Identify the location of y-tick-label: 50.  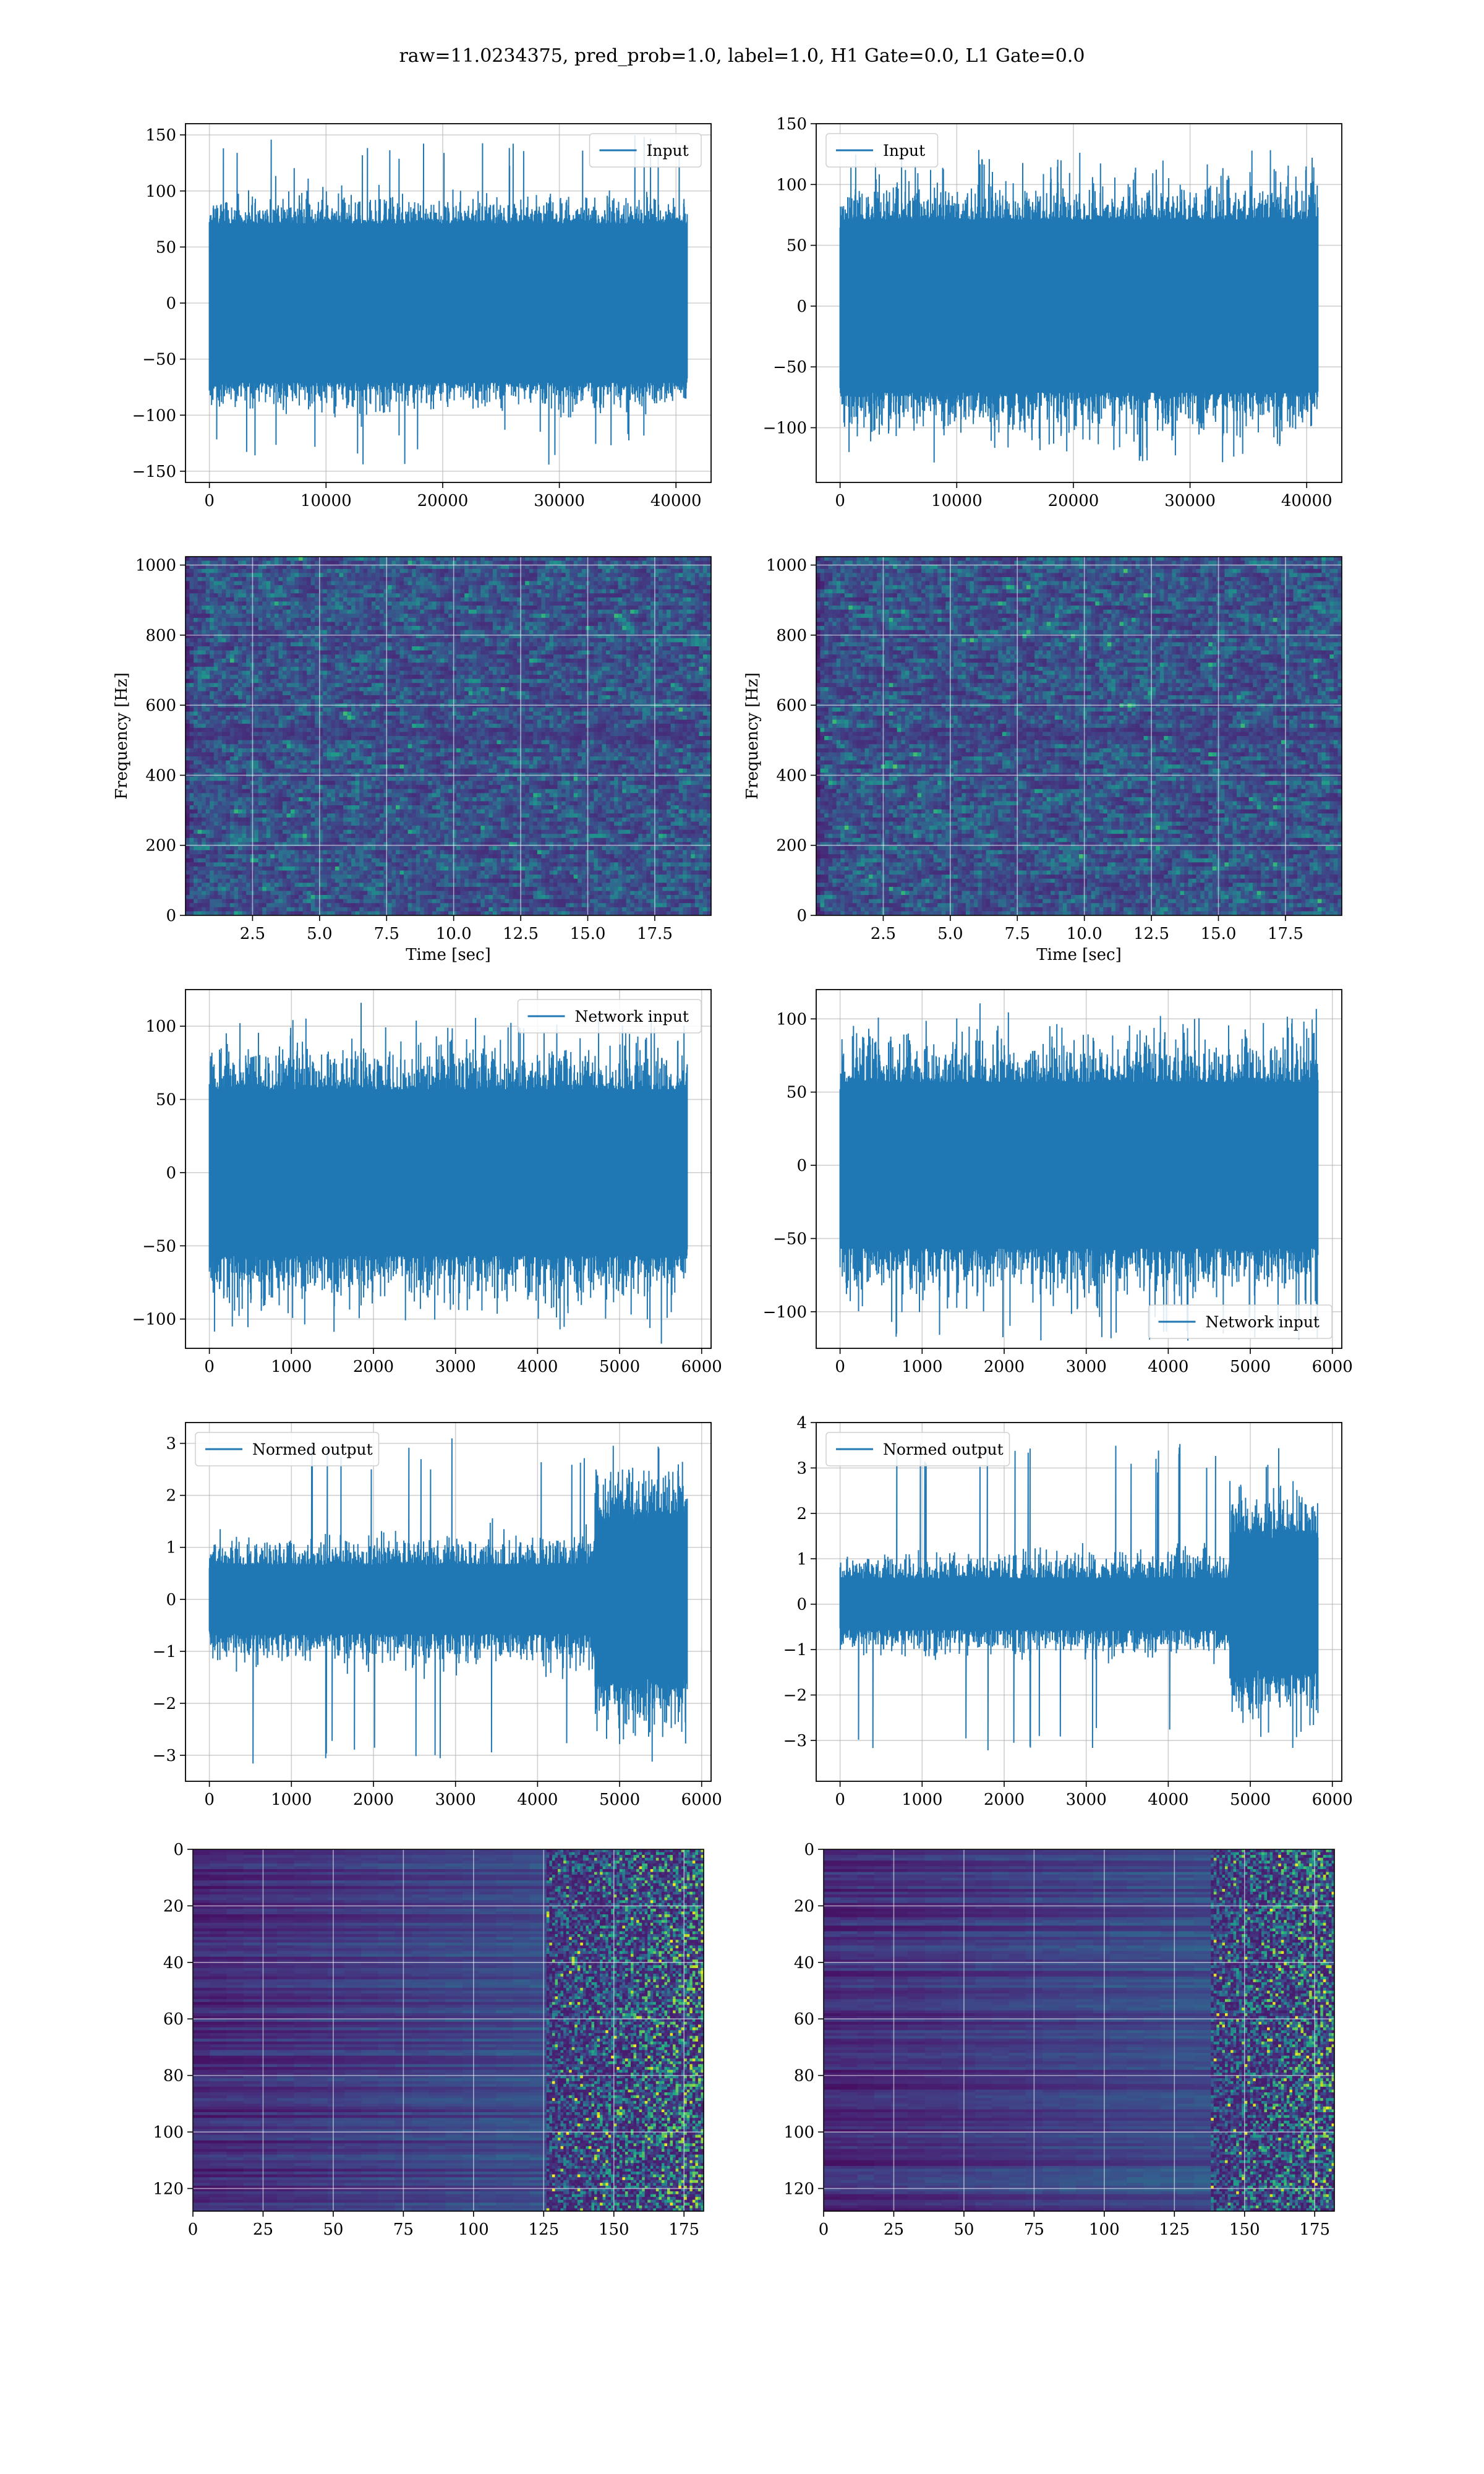
(166, 247).